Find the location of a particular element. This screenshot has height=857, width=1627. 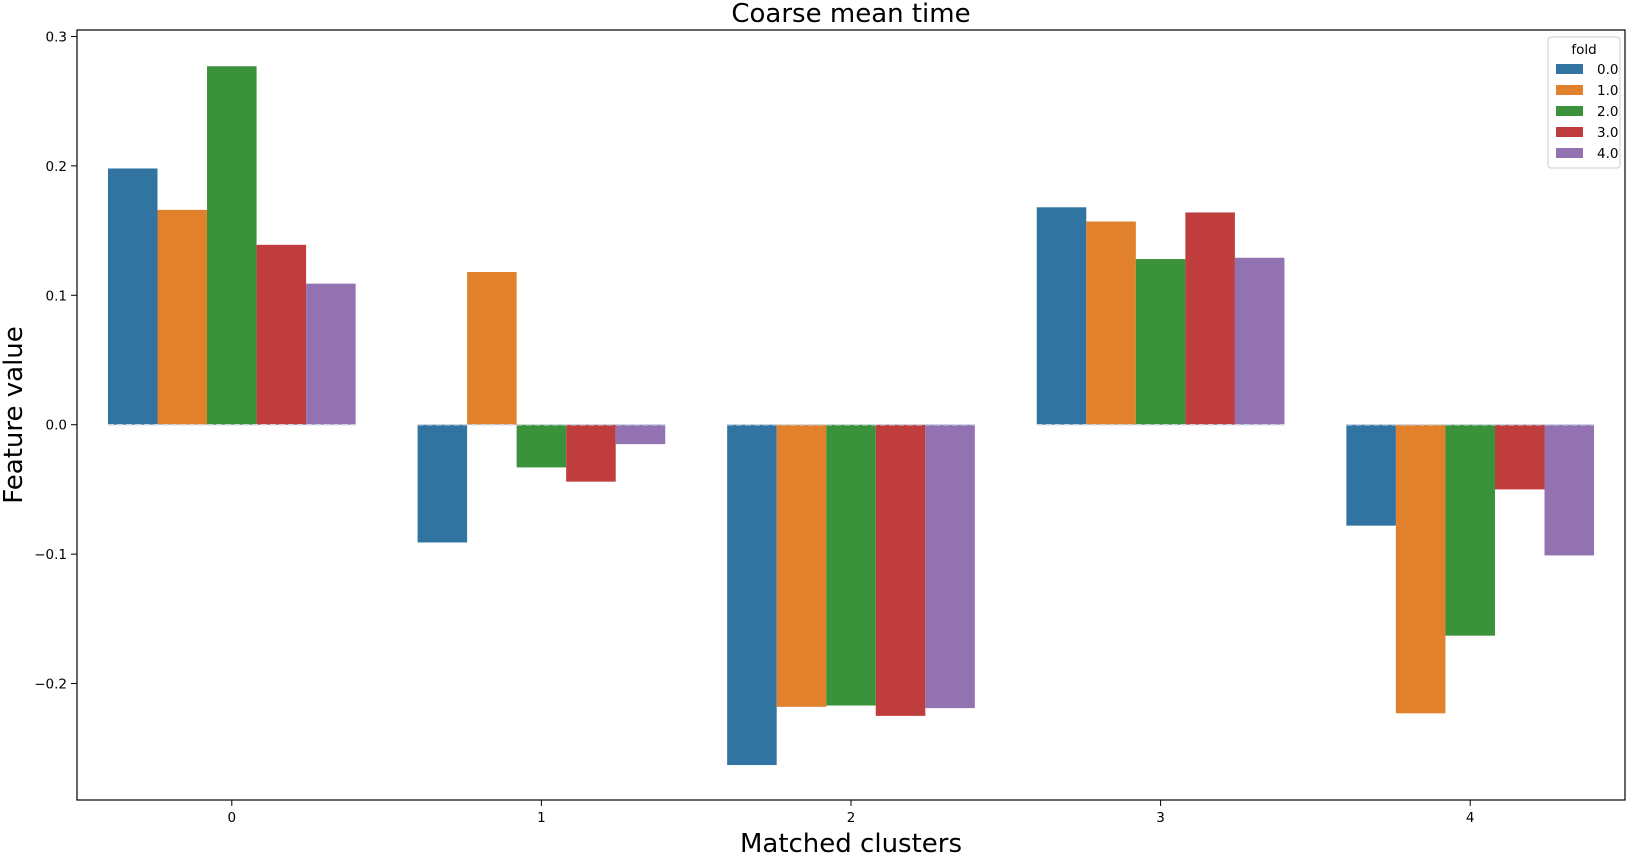

bar-cluster-2-fold-4.0 is located at coordinates (950, 566).